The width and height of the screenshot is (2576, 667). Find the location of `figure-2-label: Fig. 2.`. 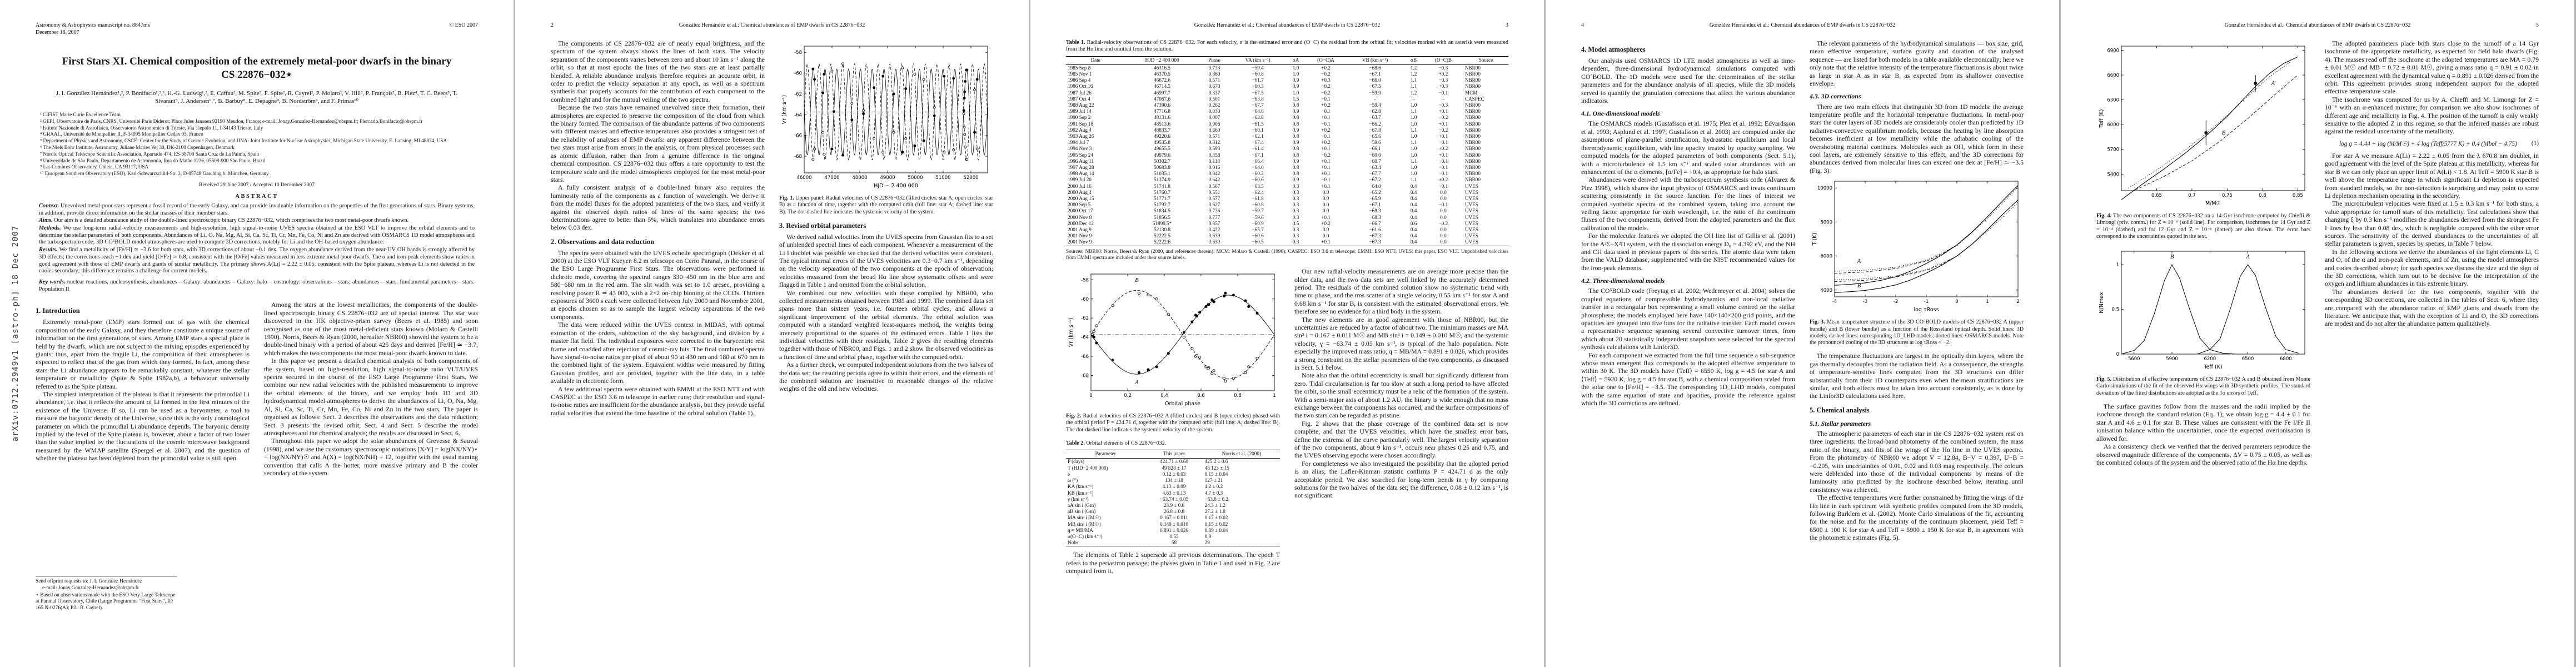

figure-2-label: Fig. 2. is located at coordinates (1074, 416).